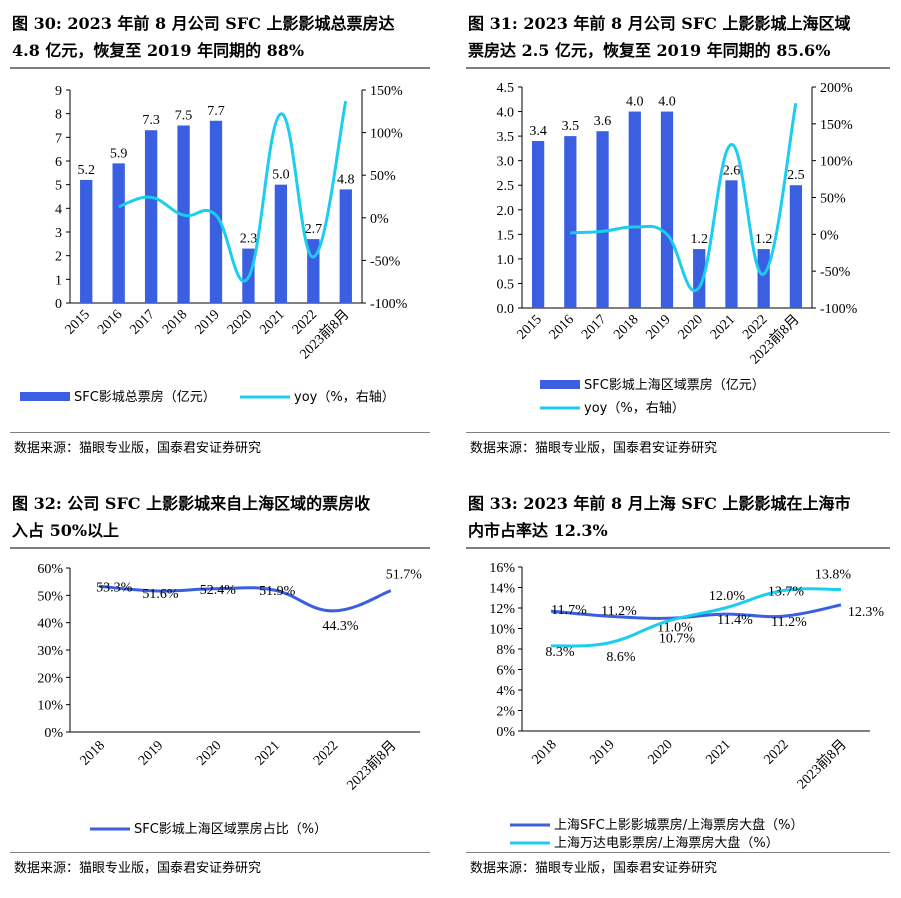 The width and height of the screenshot is (901, 898). Describe the element at coordinates (659, 503) in the screenshot. I see `figure-33-title-line1: 图 33: 2023 年前 8 月上海 SFC 上影影城在上海市` at that location.